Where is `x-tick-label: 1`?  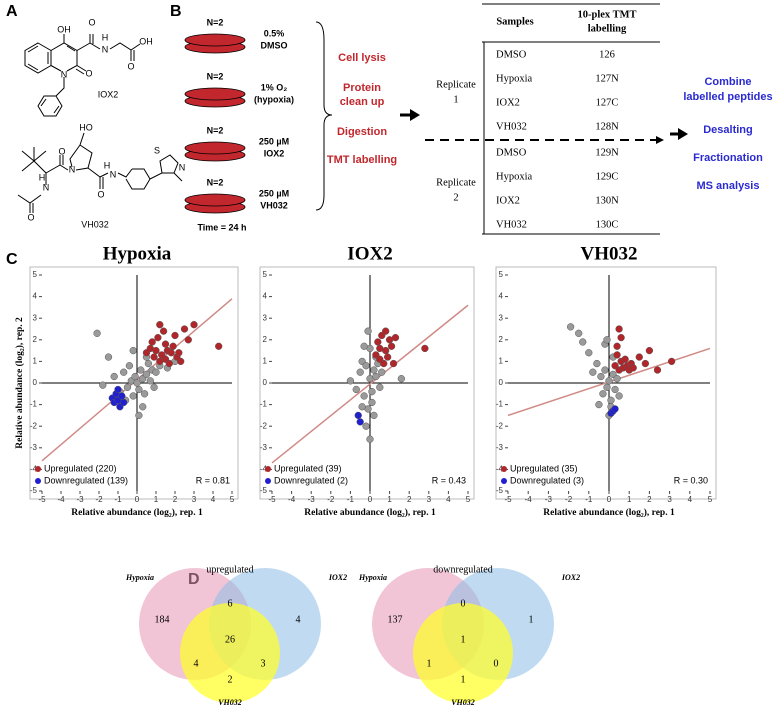
x-tick-label: 1 is located at coordinates (156, 499).